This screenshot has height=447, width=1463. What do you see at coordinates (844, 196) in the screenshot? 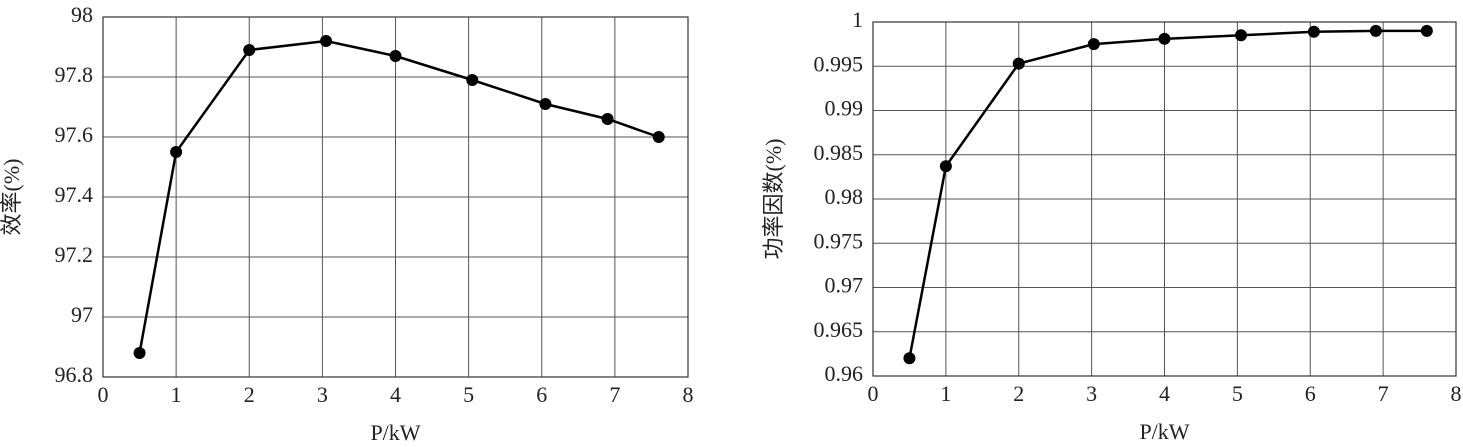
I see `y-tick-label: 0.98` at bounding box center [844, 196].